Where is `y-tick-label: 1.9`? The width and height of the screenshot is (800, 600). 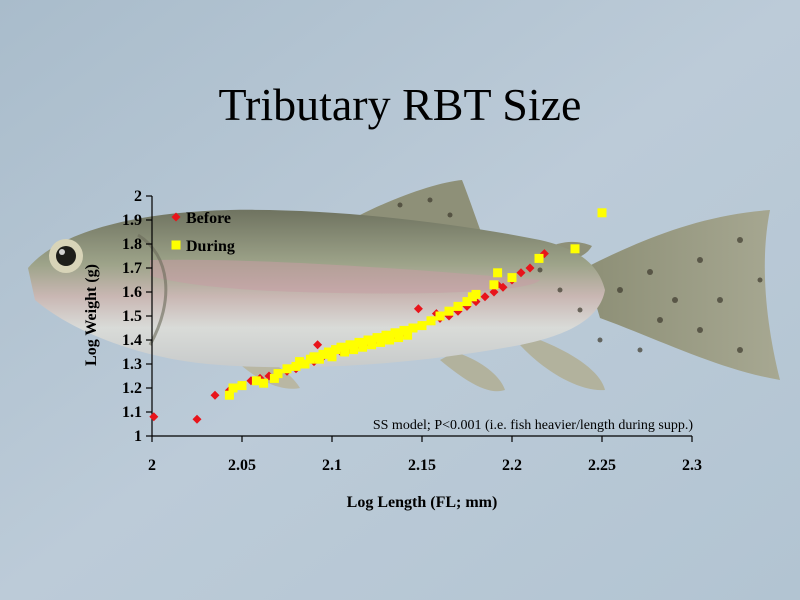
y-tick-label: 1.9 is located at coordinates (132, 220).